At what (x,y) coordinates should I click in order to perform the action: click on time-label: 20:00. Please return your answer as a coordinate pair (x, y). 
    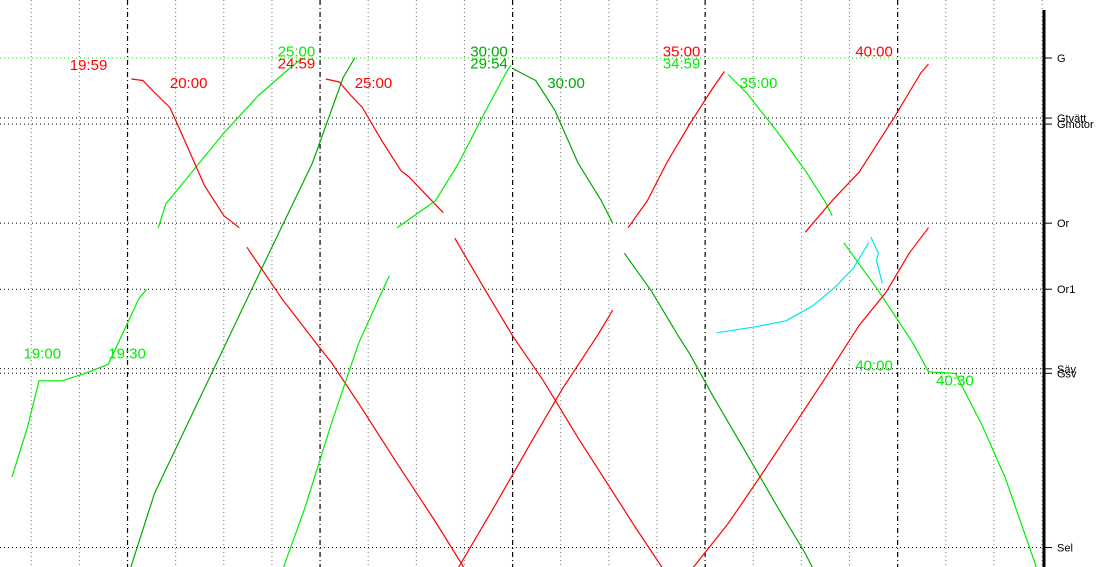
    Looking at the image, I should click on (189, 83).